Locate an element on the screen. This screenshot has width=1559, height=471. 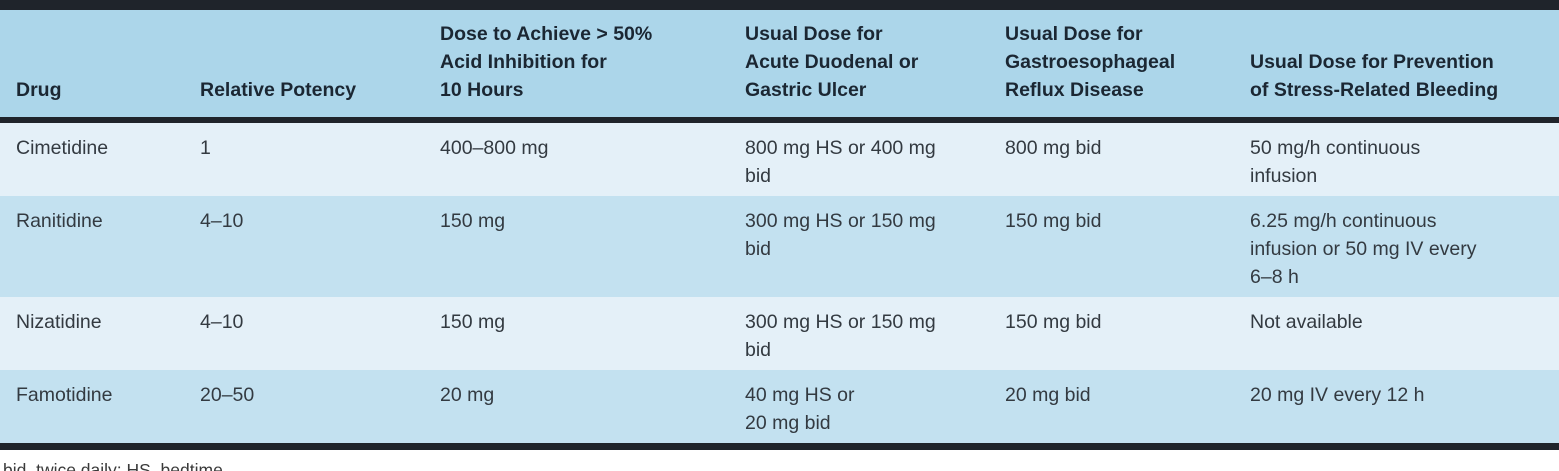
cell-ulcer-dose: 40 mg HS or 20 mg bid is located at coordinates (860, 408).